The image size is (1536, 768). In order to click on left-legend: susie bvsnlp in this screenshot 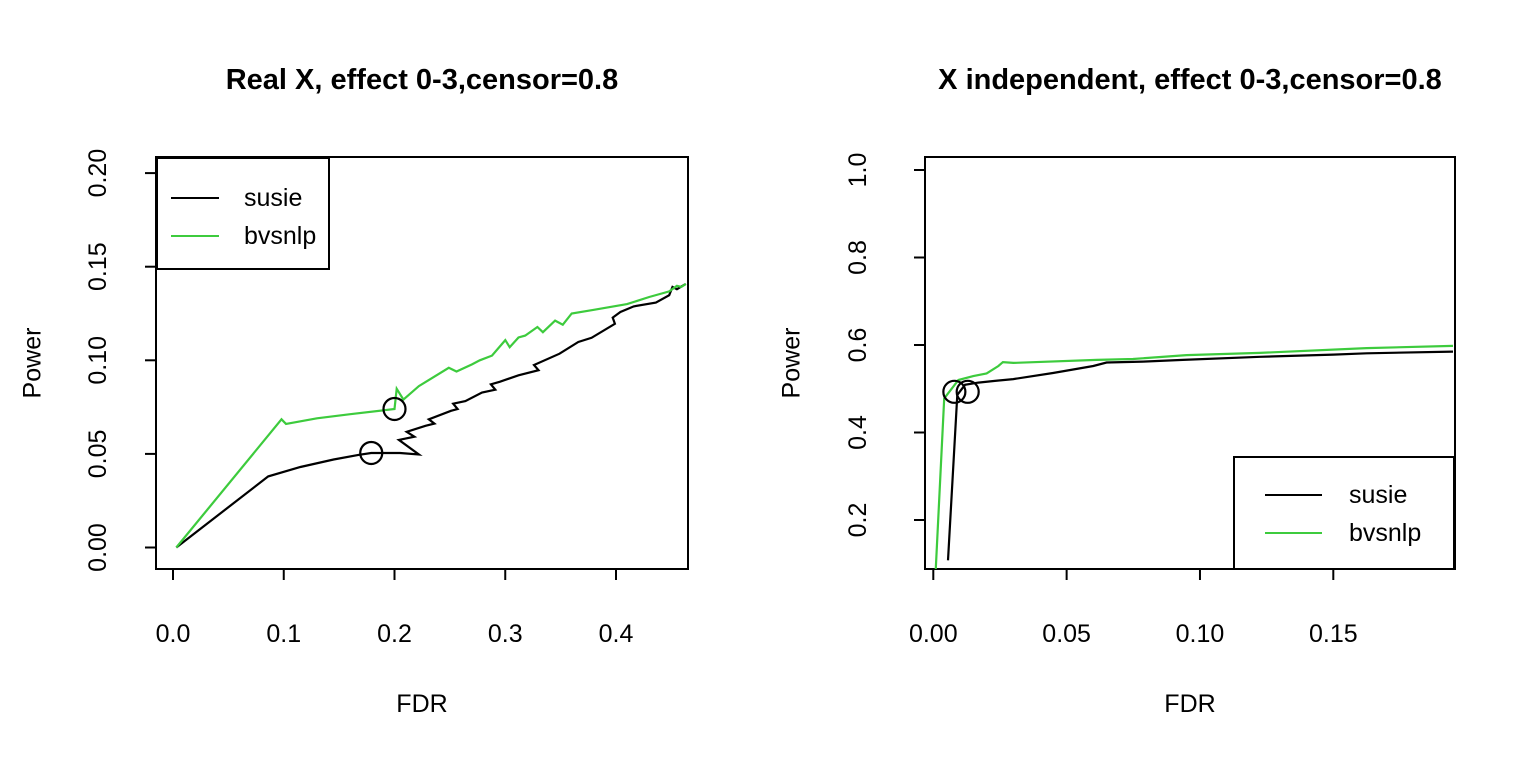, I will do `click(243, 213)`.